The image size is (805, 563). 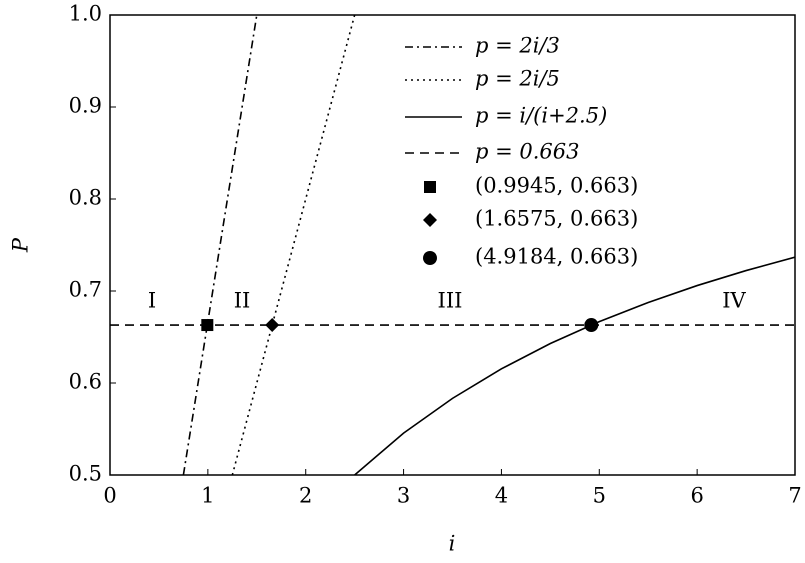 What do you see at coordinates (696, 496) in the screenshot?
I see `x-tick-label: 6` at bounding box center [696, 496].